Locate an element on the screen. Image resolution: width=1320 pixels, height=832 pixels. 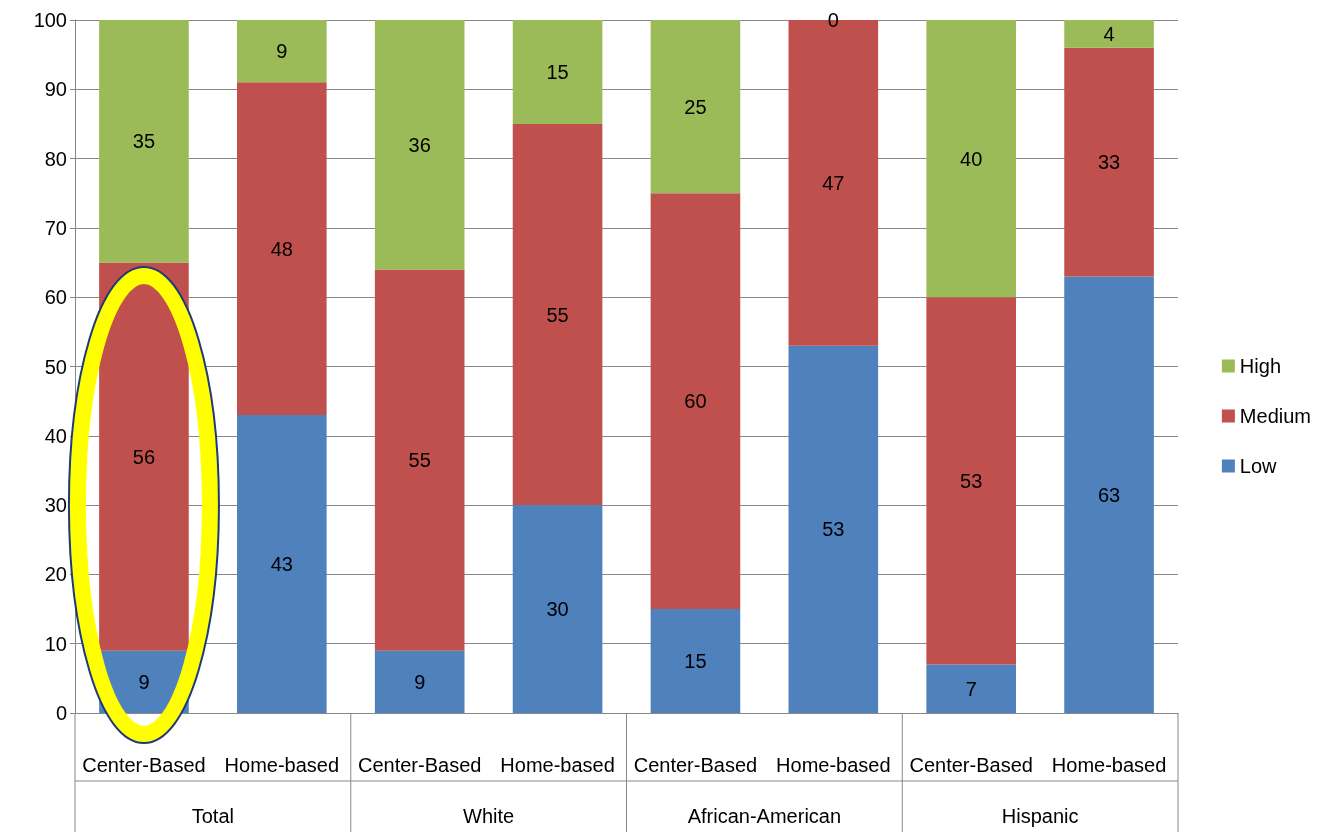
legend-label: High is located at coordinates (1260, 366).